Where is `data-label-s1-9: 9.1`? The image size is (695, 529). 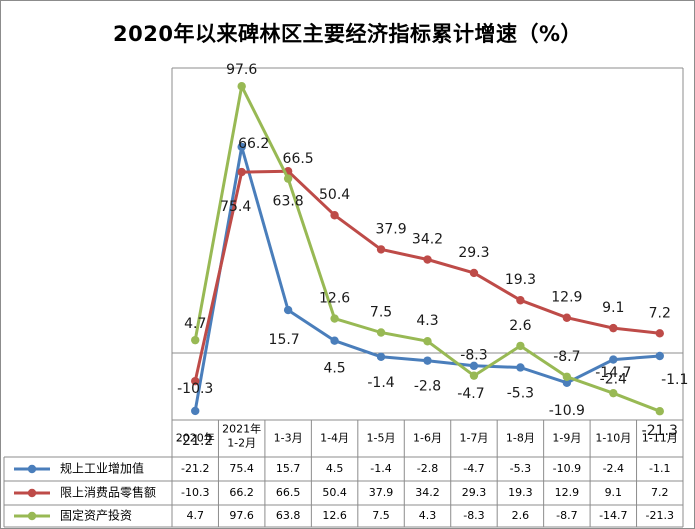 data-label-s1-9: 9.1 is located at coordinates (613, 308).